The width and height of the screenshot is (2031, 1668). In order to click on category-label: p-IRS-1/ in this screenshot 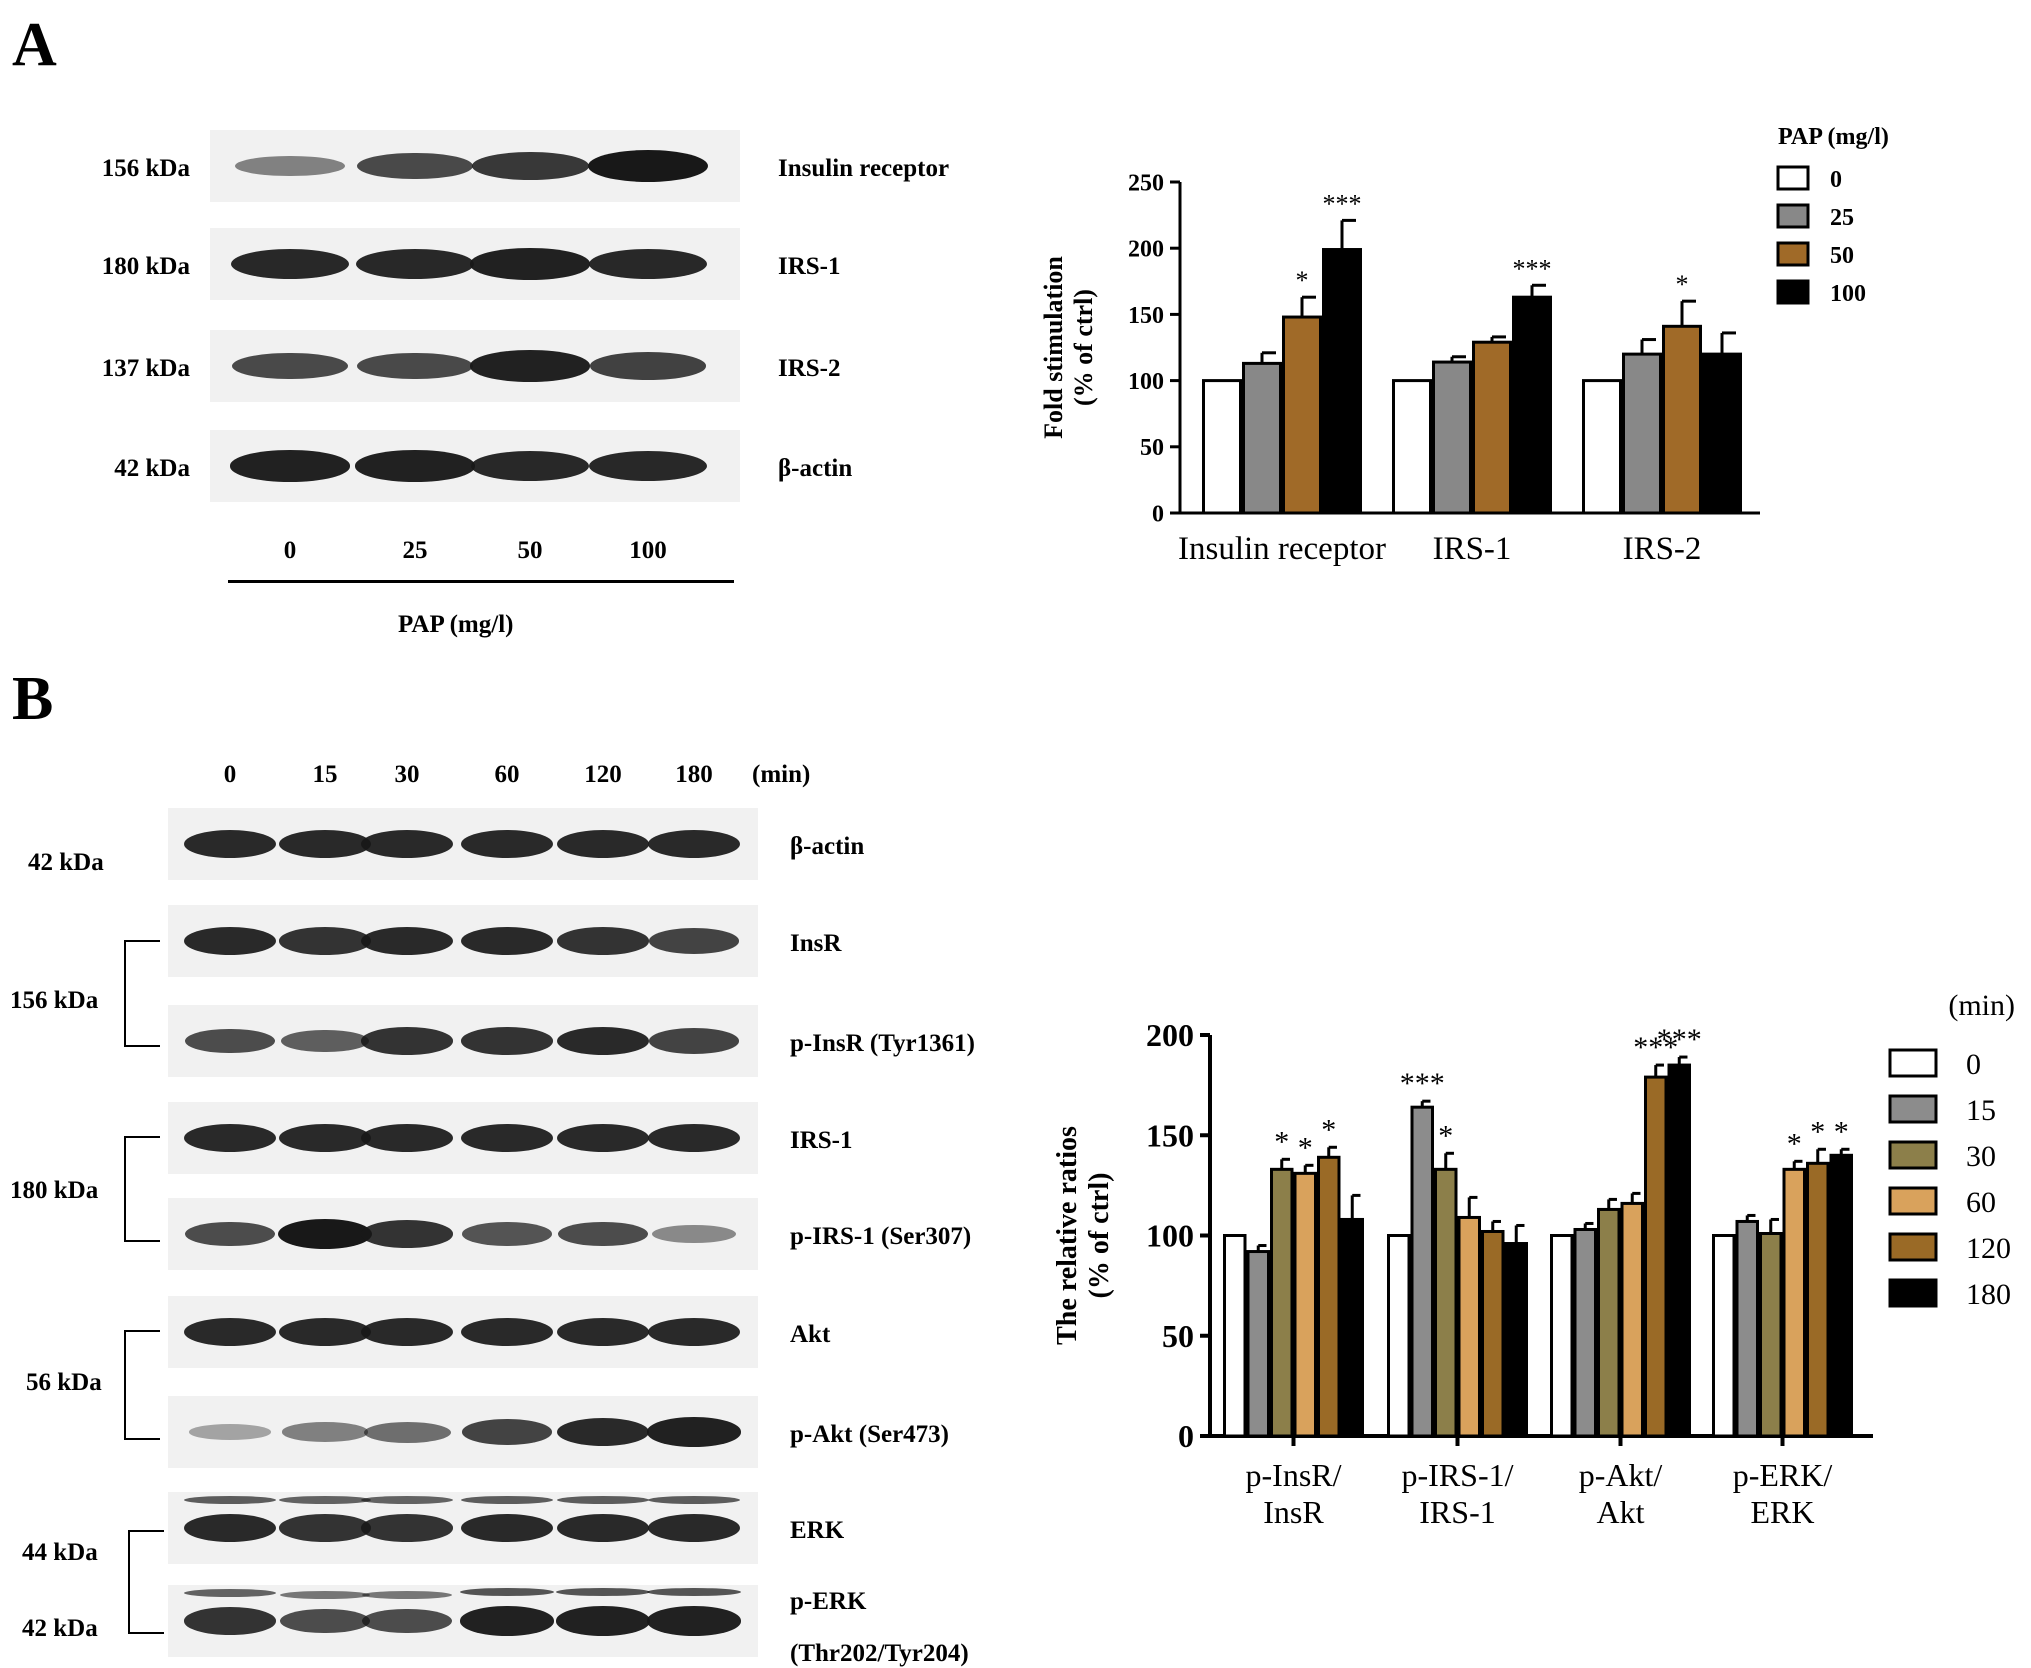, I will do `click(1458, 1475)`.